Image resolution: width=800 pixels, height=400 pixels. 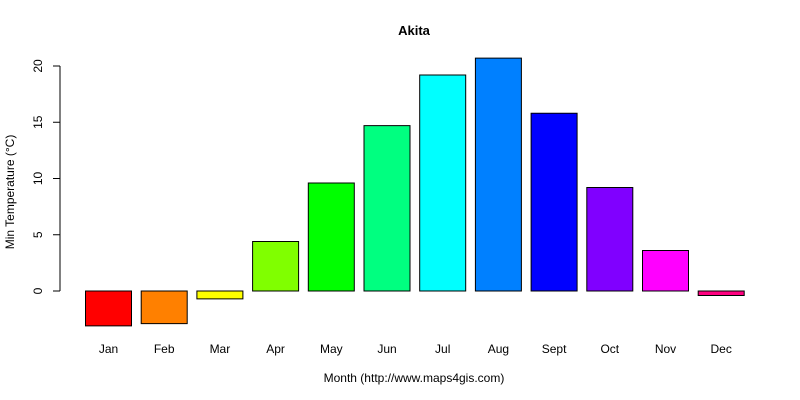 What do you see at coordinates (10, 192) in the screenshot?
I see `y-axis-label: Min Temperature (°C)` at bounding box center [10, 192].